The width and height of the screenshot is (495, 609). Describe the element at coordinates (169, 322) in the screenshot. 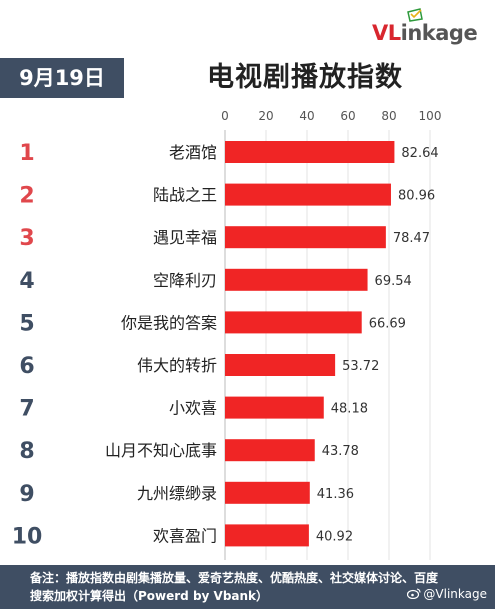

I see `category-label: 你是我的答案` at that location.